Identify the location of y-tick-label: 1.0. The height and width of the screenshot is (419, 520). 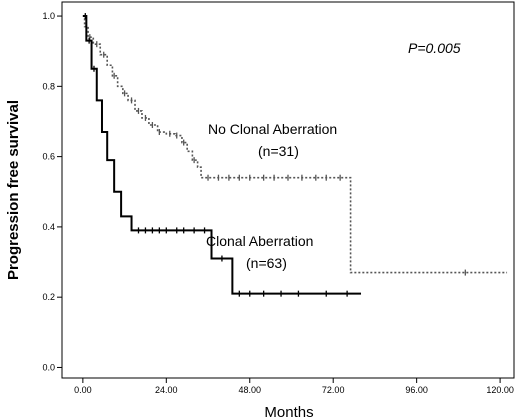
(48, 16).